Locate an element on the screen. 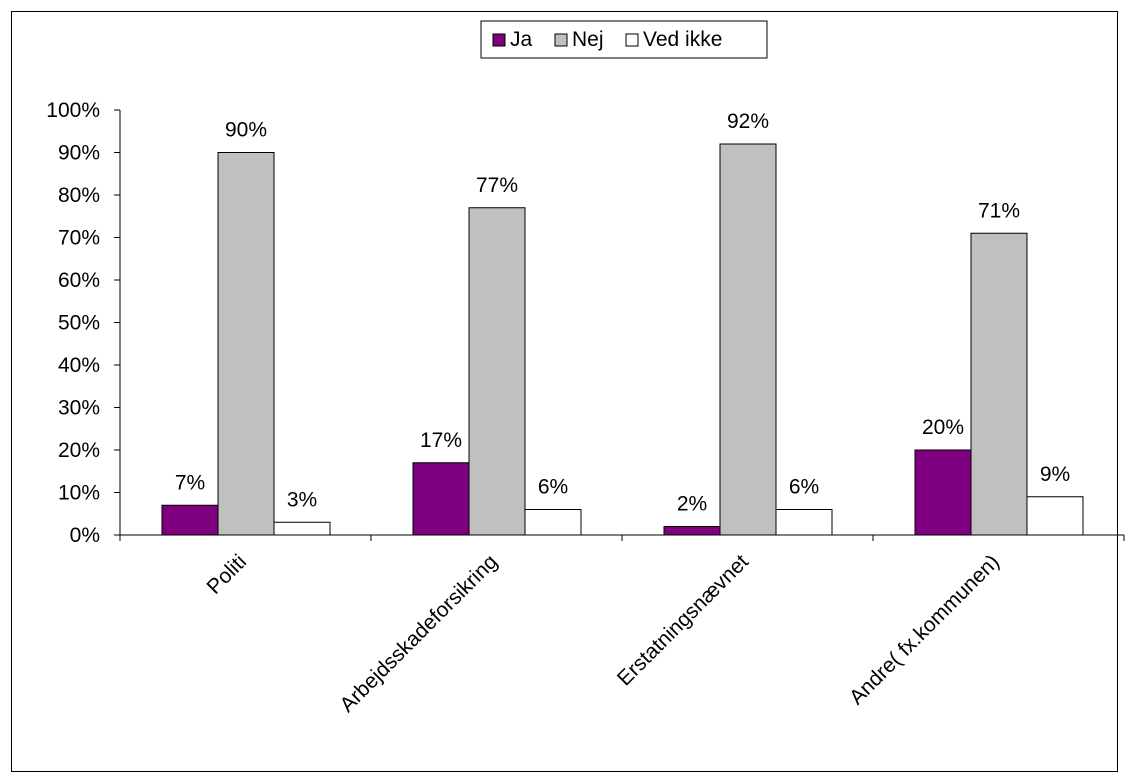 This screenshot has width=1131, height=784. legend-label-ved-ikke: Ved ikke is located at coordinates (682, 39).